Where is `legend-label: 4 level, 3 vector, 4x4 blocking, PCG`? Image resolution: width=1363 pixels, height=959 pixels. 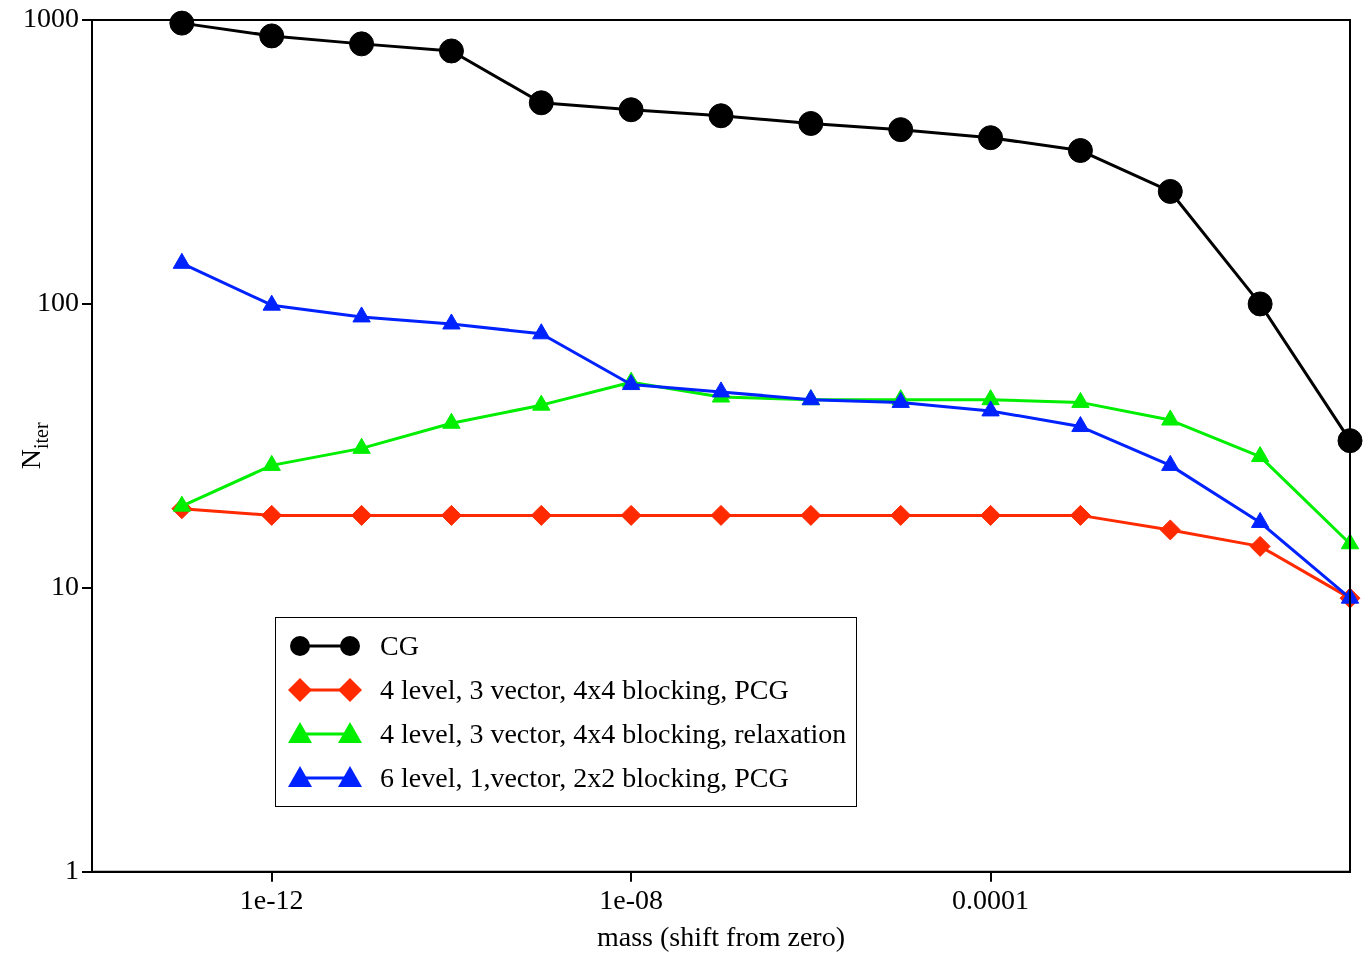
legend-label: 4 level, 3 vector, 4x4 blocking, PCG is located at coordinates (584, 689).